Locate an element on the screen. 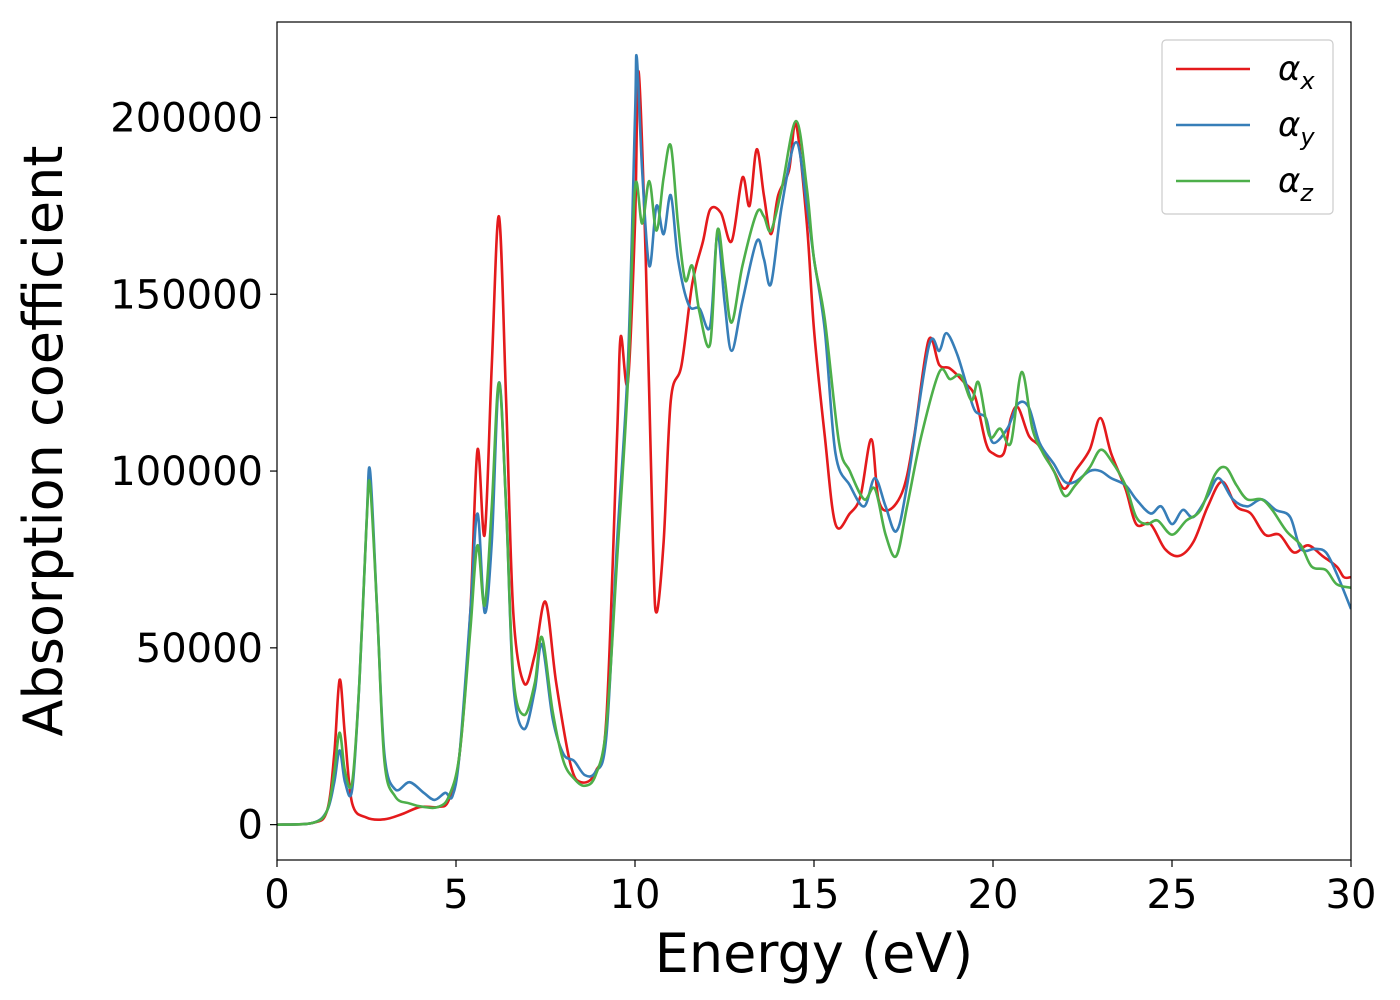 The width and height of the screenshot is (1400, 1000). legend-entry-subscript: y is located at coordinates (1307, 137).